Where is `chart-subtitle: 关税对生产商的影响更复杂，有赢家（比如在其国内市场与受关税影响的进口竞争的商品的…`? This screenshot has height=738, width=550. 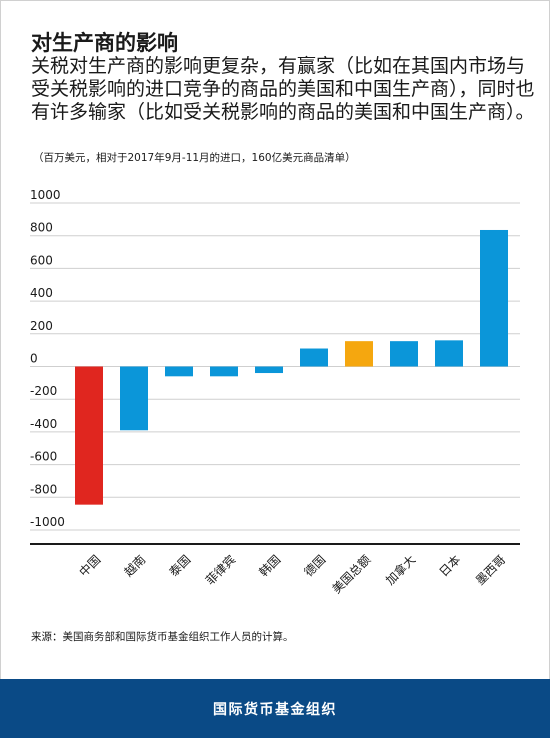
chart-subtitle: 关税对生产商的影响更复杂，有赢家（比如在其国内市场与受关税影响的进口竞争的商品的… is located at coordinates (283, 89).